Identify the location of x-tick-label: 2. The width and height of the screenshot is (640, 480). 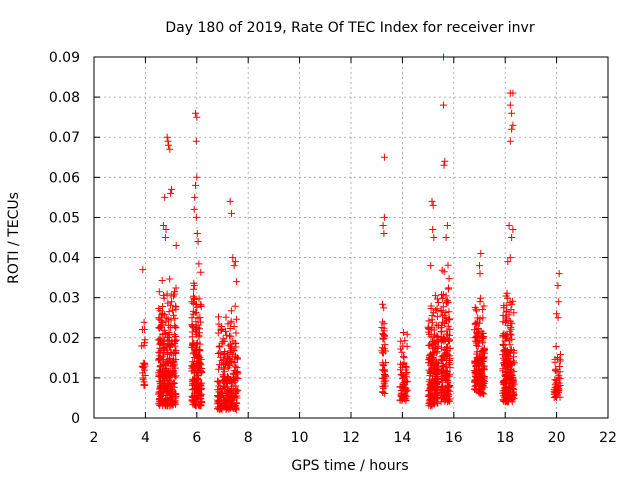
(94, 438).